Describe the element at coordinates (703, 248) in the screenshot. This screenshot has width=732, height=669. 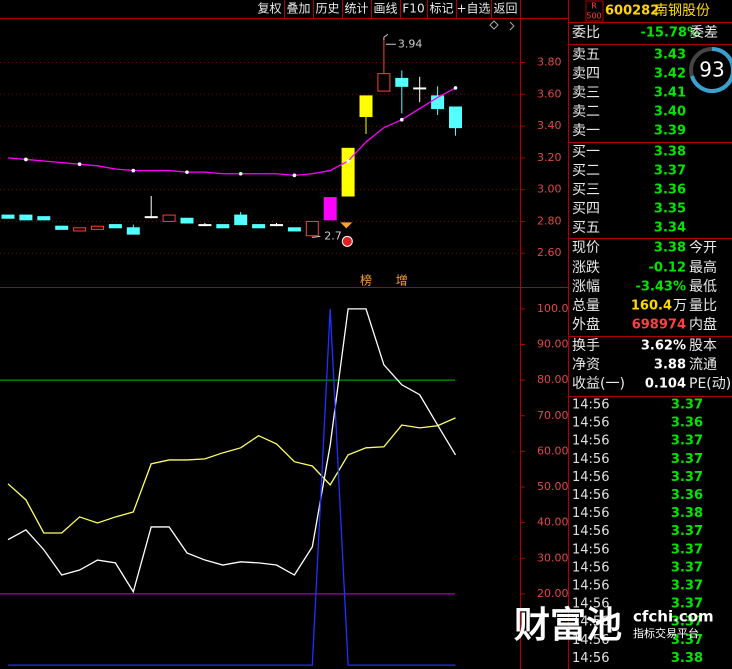
I see `stat-side: 今开` at that location.